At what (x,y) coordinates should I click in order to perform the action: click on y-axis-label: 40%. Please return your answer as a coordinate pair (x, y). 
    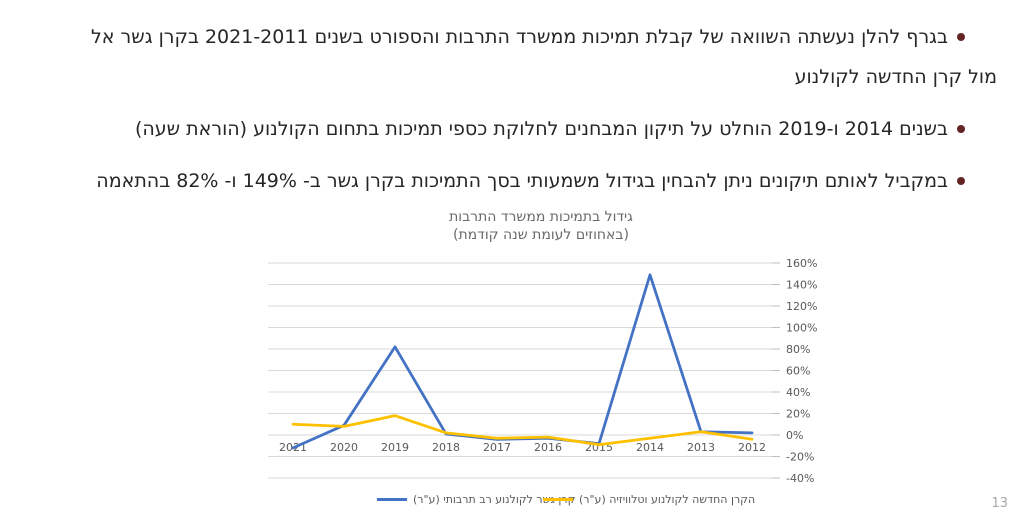
    Looking at the image, I should click on (798, 392).